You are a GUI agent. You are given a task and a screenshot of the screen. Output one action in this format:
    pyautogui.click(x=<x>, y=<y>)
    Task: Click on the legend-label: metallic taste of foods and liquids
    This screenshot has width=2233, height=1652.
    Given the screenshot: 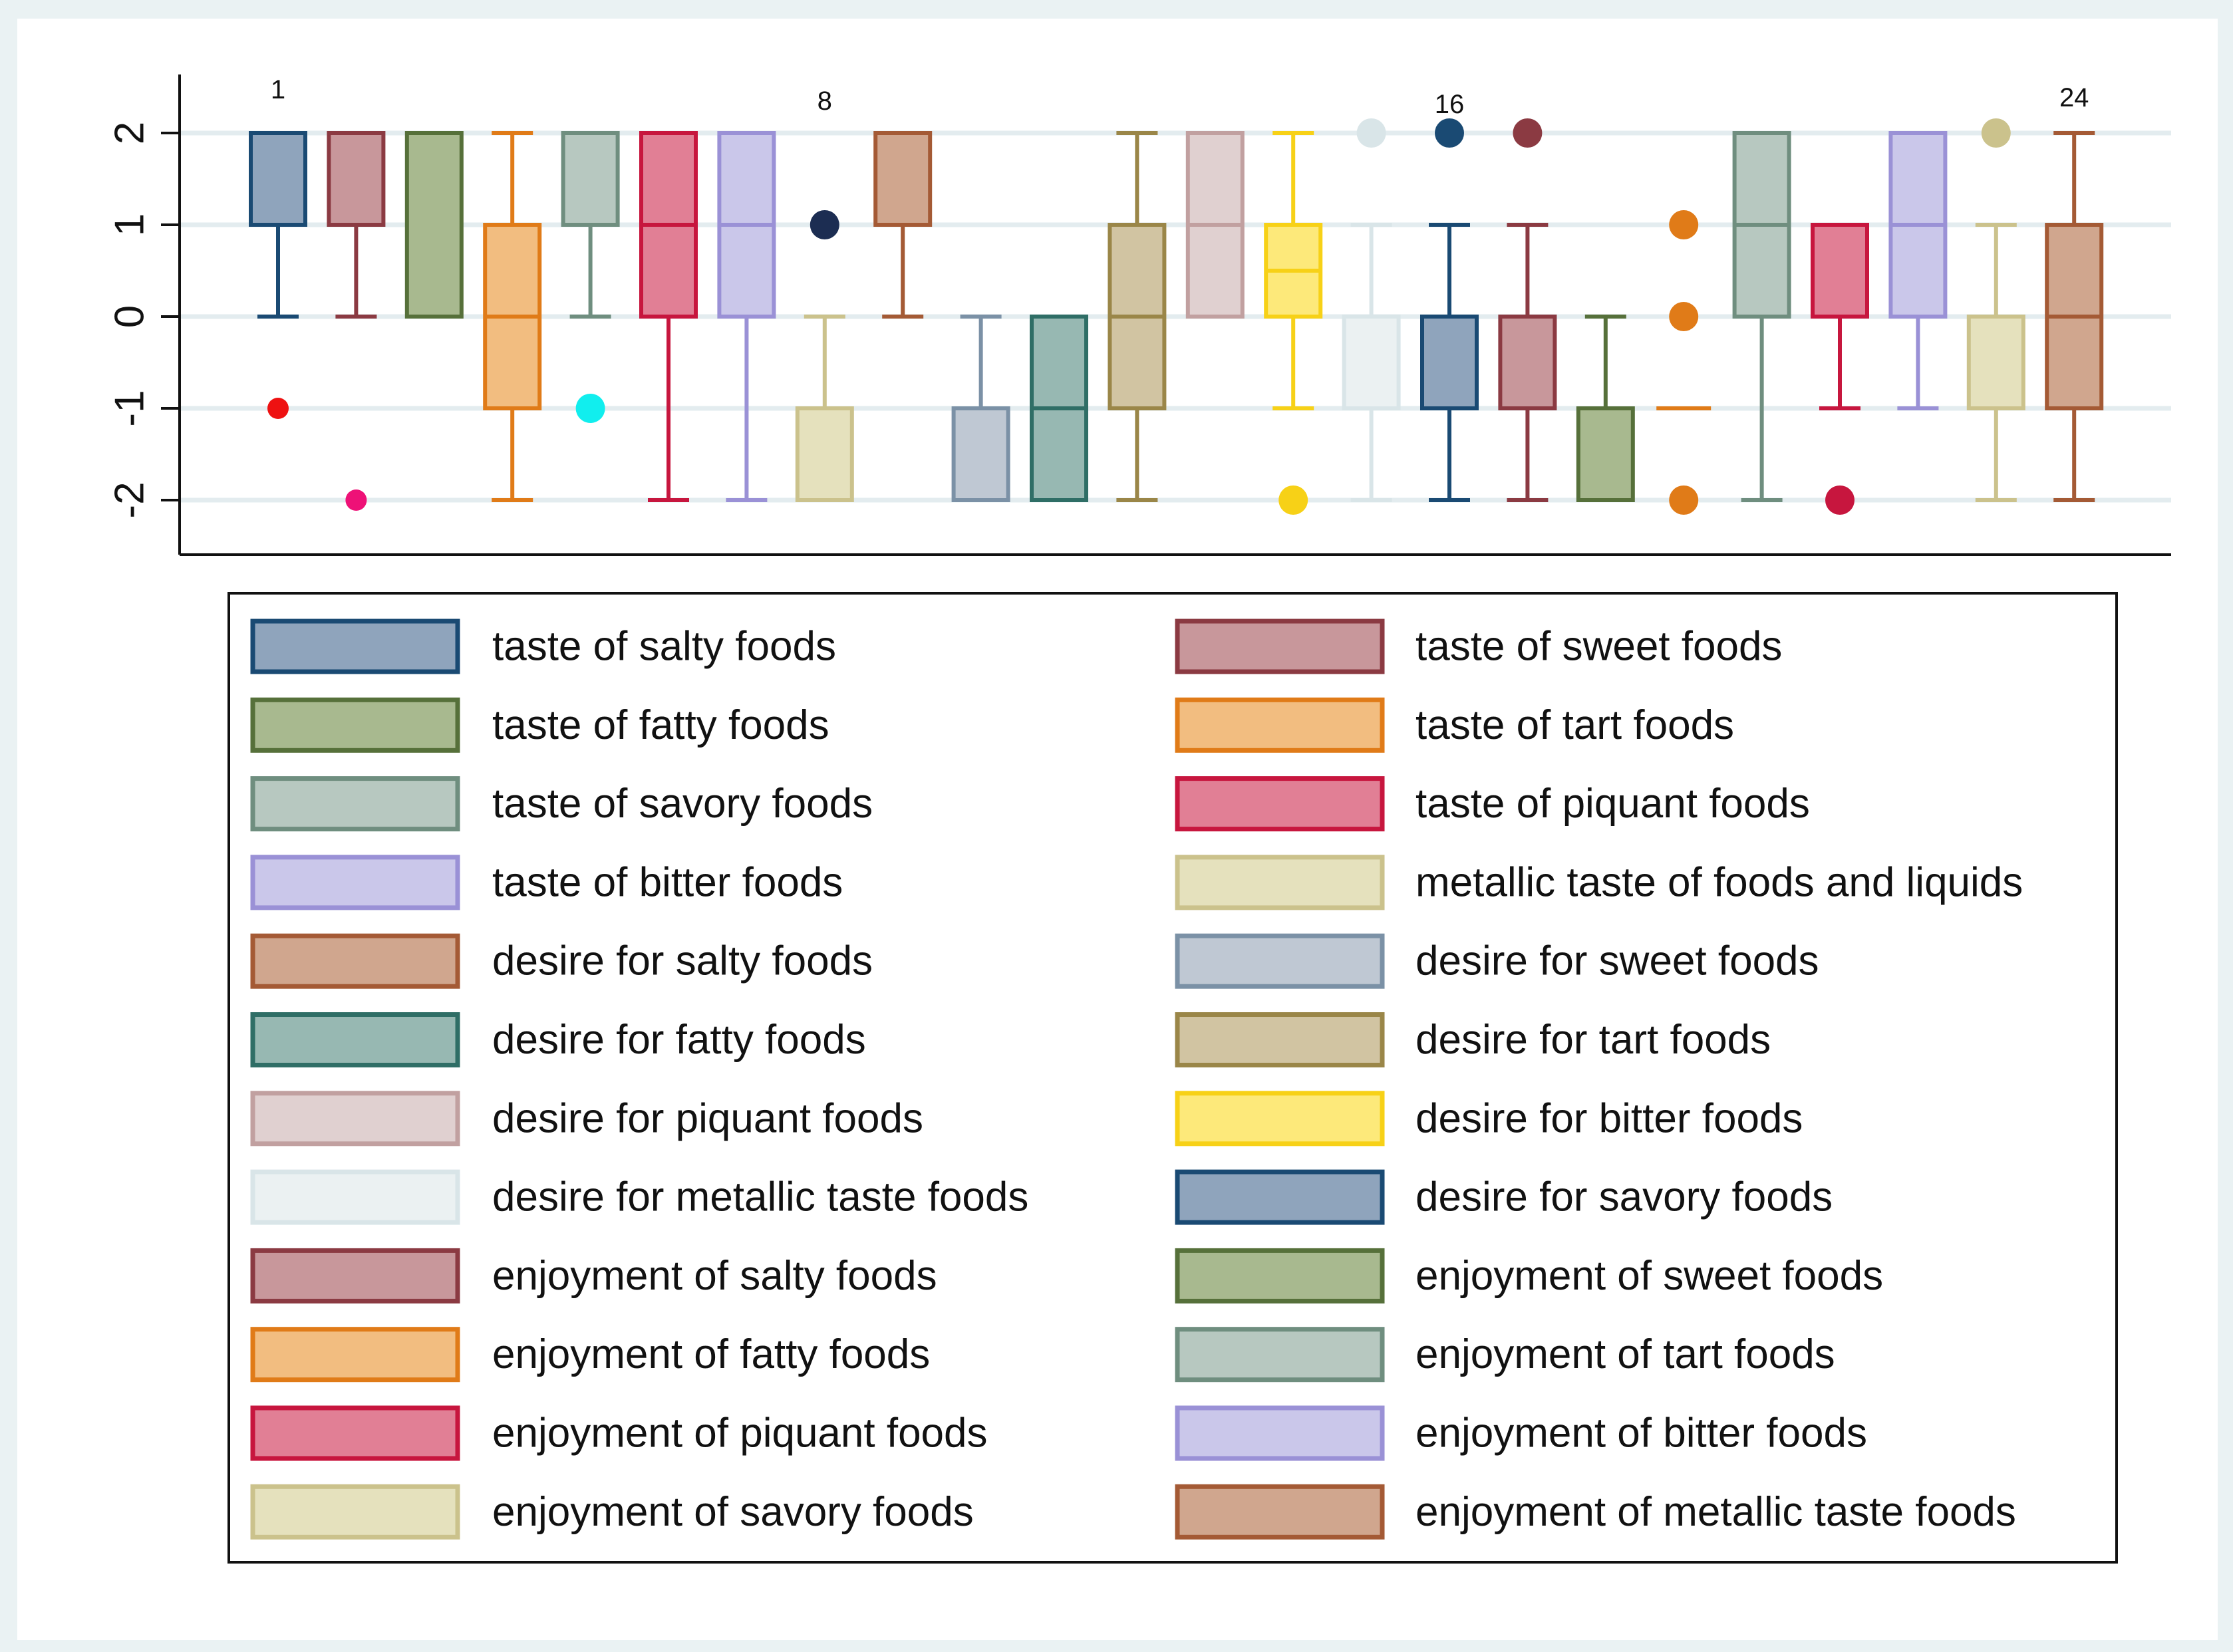 What is the action you would take?
    pyautogui.click(x=1719, y=882)
    